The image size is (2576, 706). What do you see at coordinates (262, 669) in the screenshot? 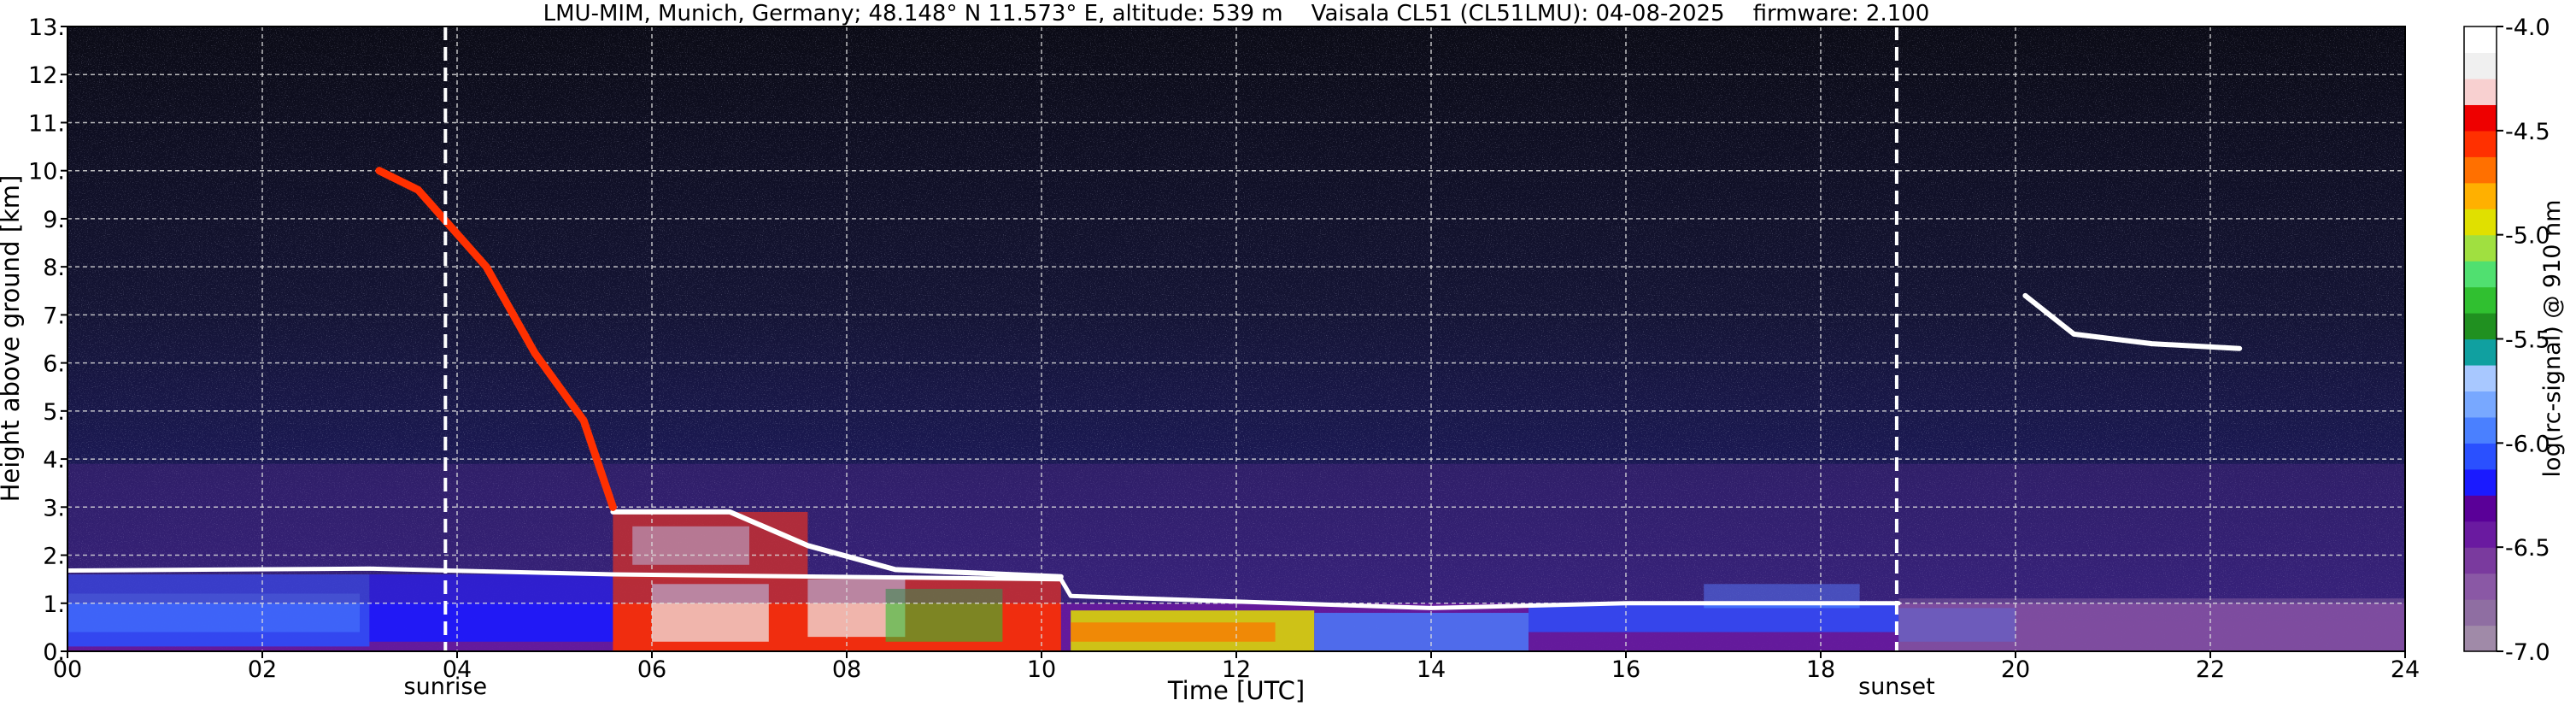
I see `x-tick-label-02: 02` at bounding box center [262, 669].